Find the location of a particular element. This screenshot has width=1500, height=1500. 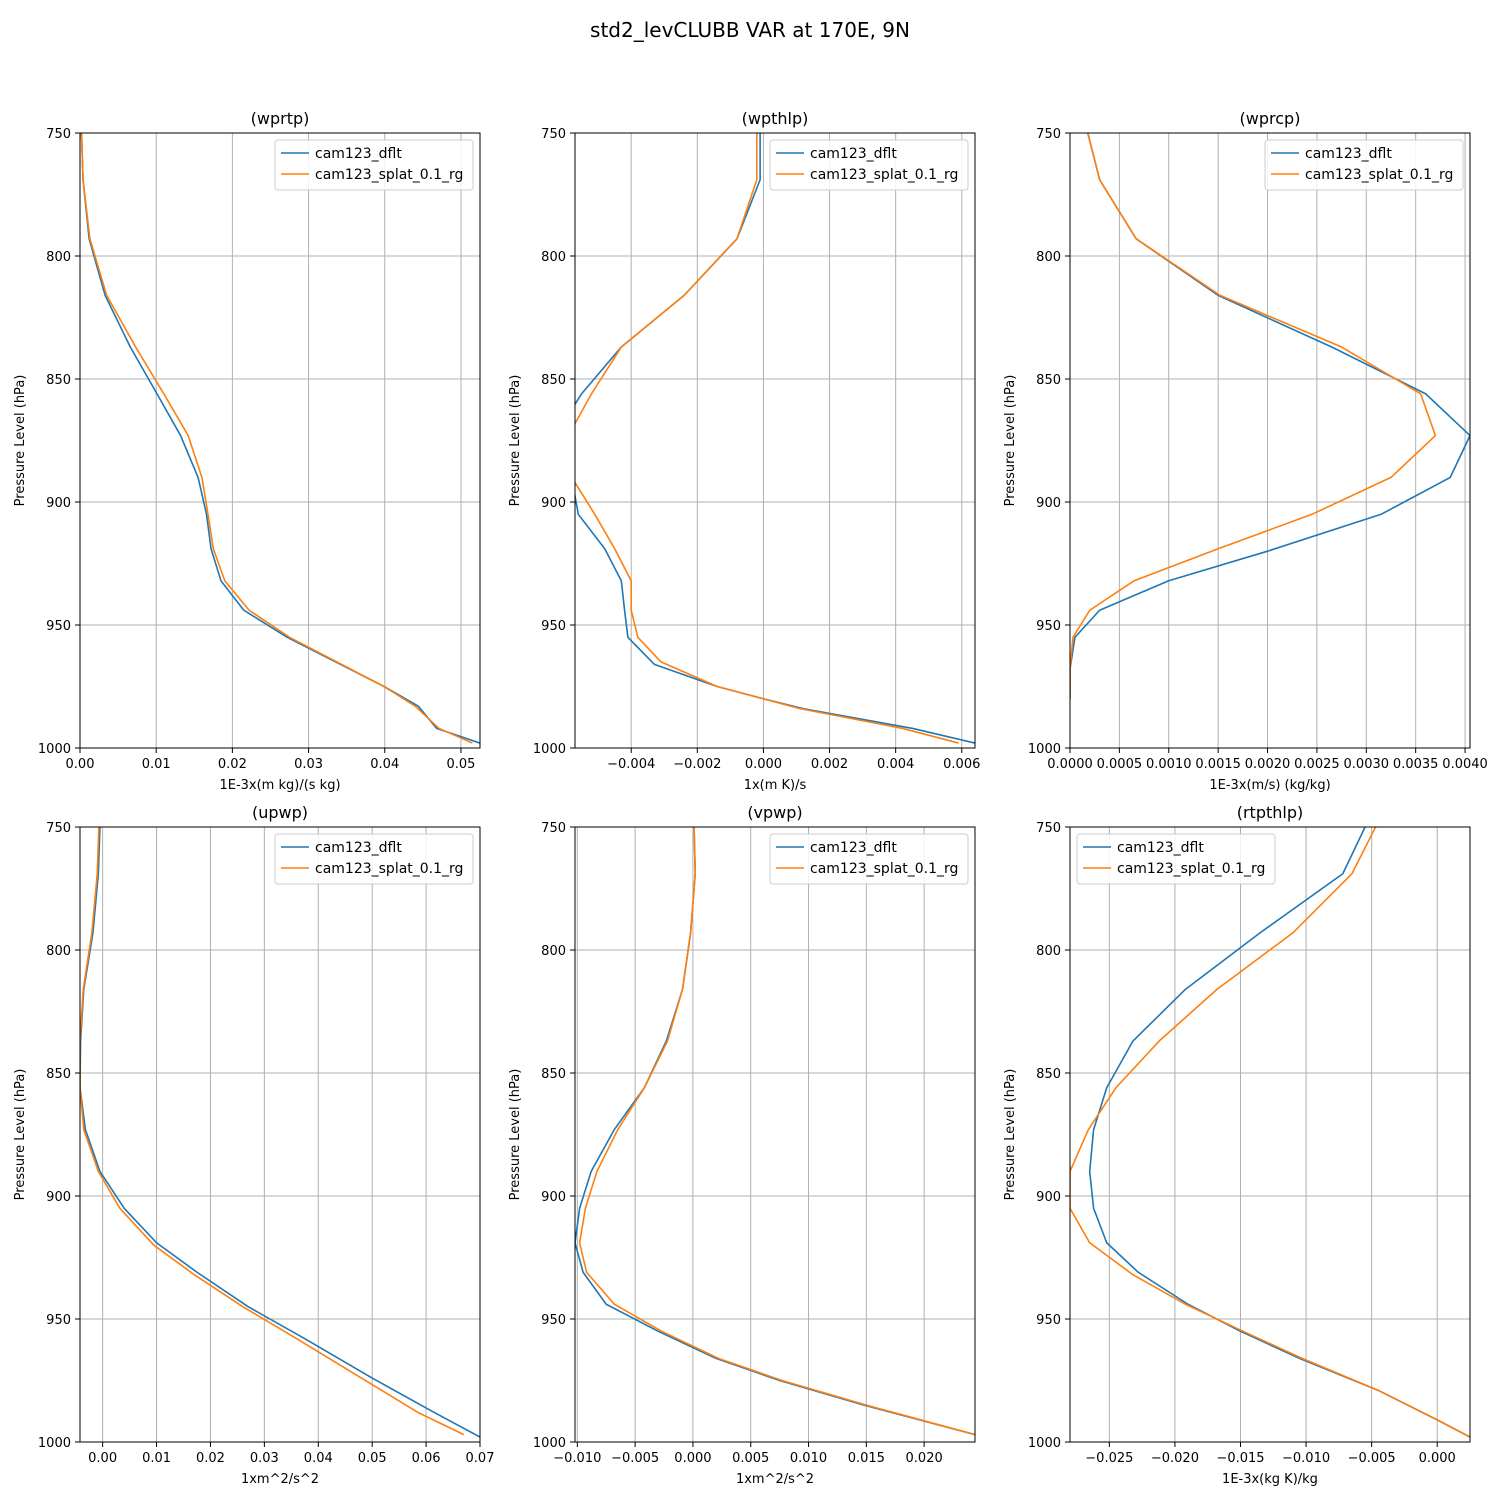

x-axis-label: 1E-3x(kg K)/kg is located at coordinates (1270, 1479).